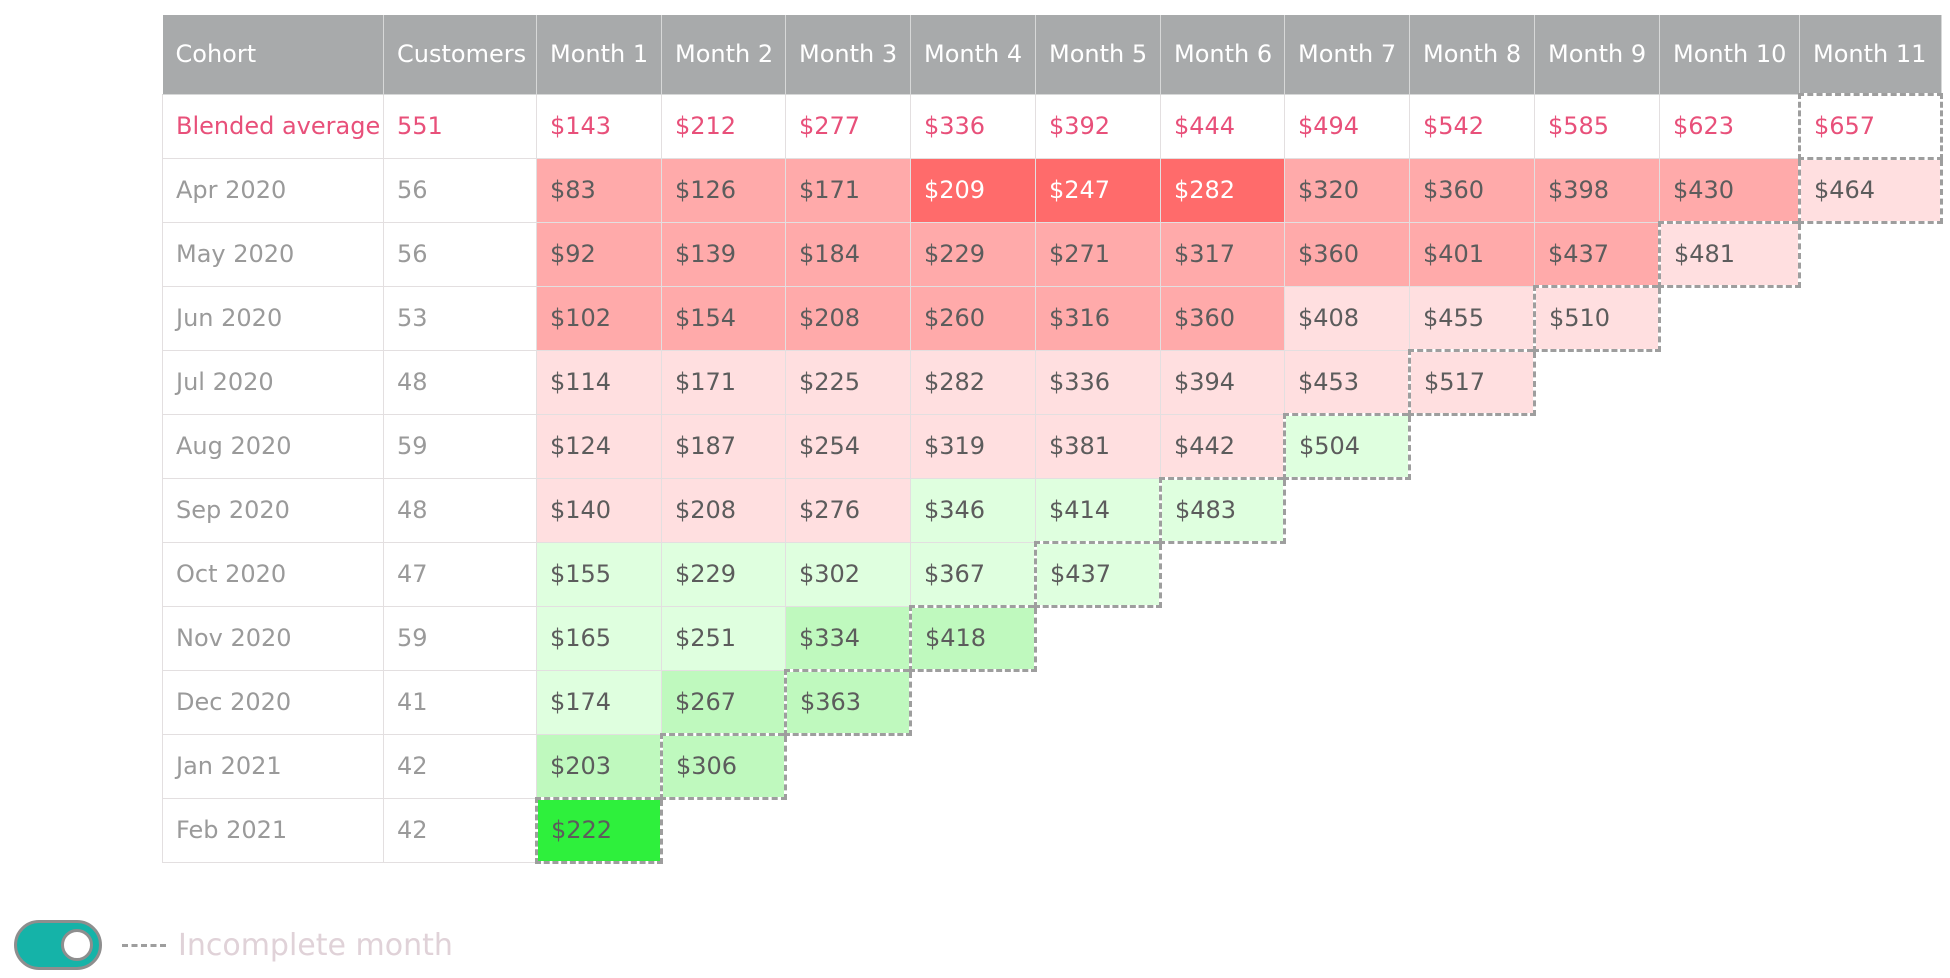 This screenshot has width=1950, height=978. I want to click on column-header: Month 5, so click(1098, 55).